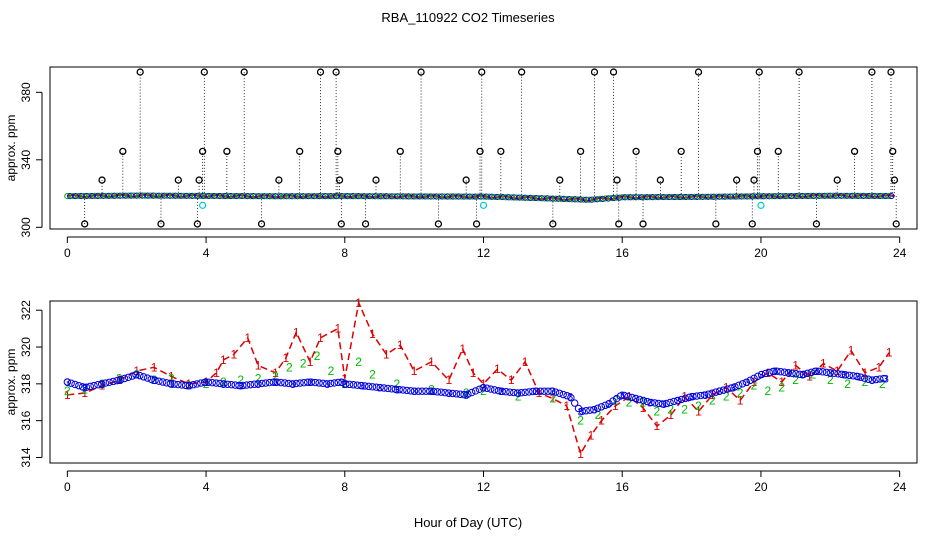 The height and width of the screenshot is (540, 936). I want to click on bottom-y-tick-label: 314, so click(26, 457).